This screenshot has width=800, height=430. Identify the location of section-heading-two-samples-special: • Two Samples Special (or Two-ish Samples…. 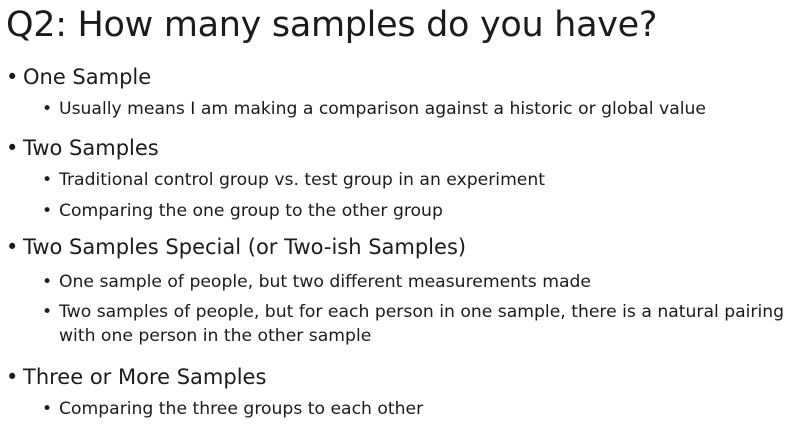
(236, 247).